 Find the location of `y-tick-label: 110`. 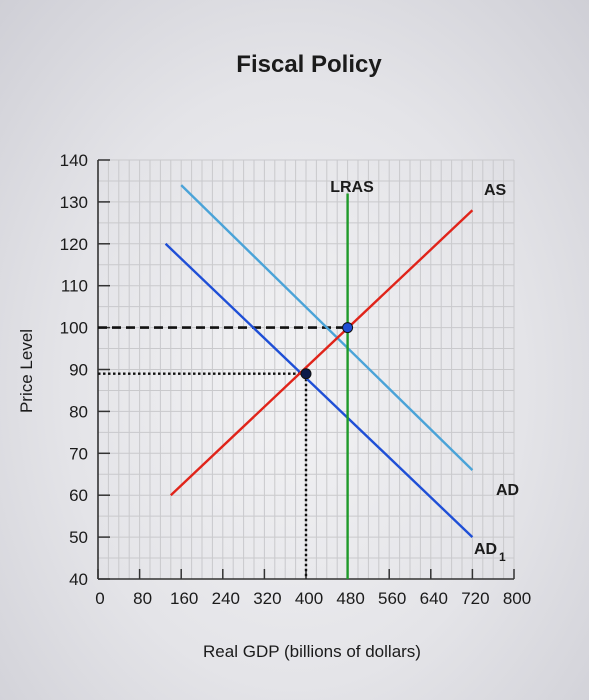

y-tick-label: 110 is located at coordinates (74, 286).